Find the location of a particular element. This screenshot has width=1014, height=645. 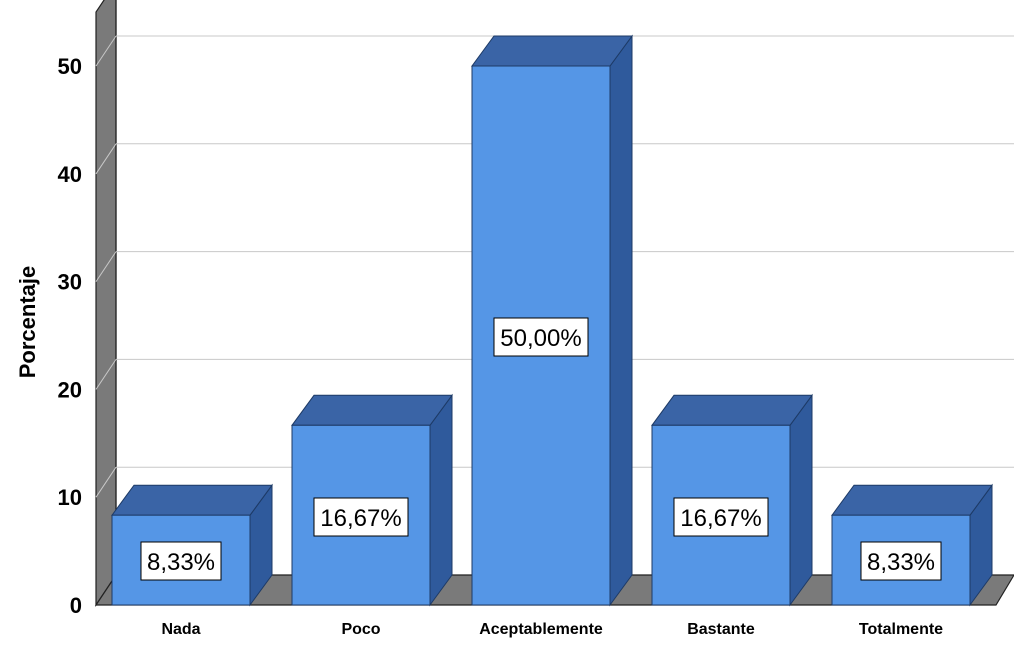

y-tick-label: 30 is located at coordinates (70, 282).